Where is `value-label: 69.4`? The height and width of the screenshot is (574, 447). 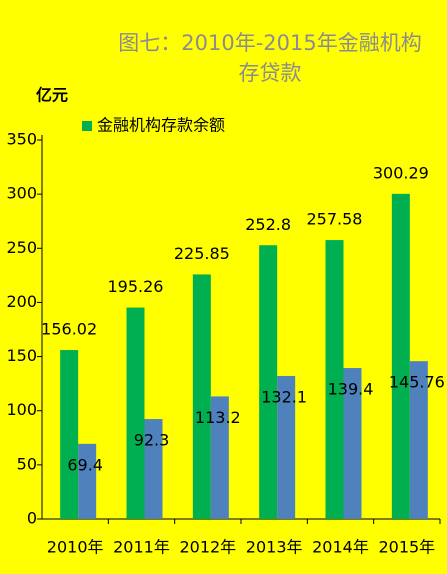
value-label: 69.4 is located at coordinates (85, 464).